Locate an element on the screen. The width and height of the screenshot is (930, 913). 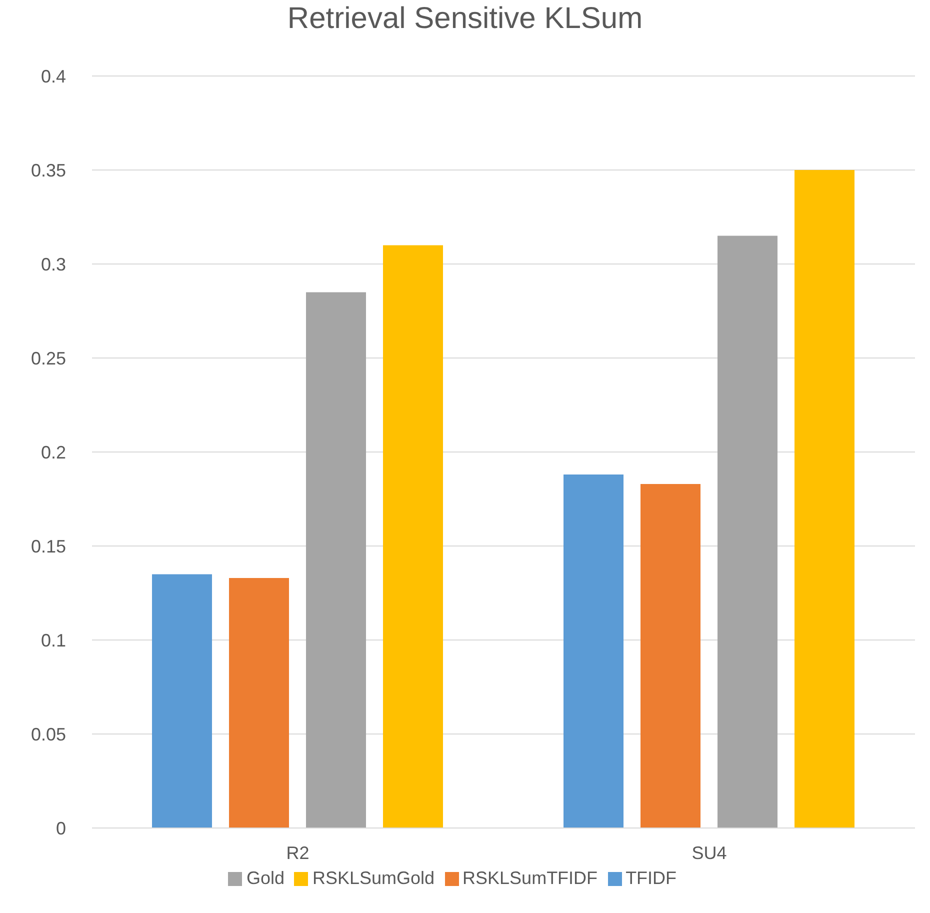
legend-label: RSKLSumTFIDF is located at coordinates (530, 878).